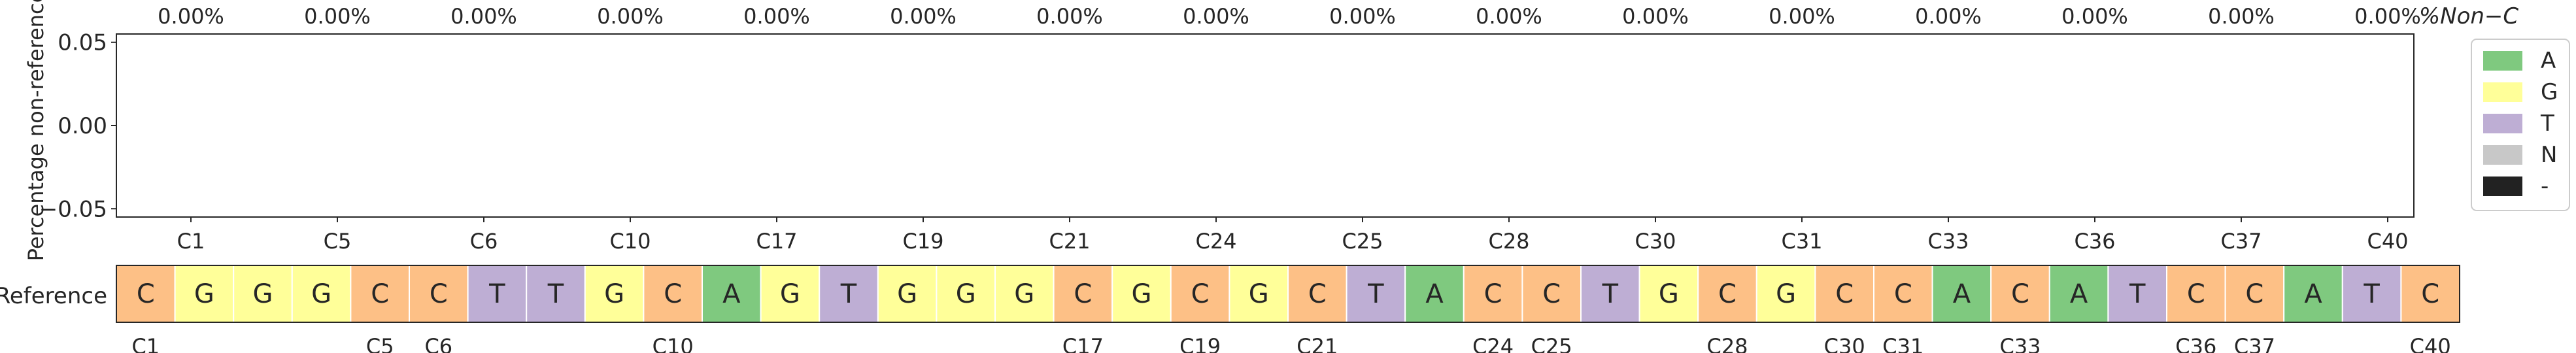 The width and height of the screenshot is (2576, 353). Describe the element at coordinates (2241, 241) in the screenshot. I see `x-tick-label: C37` at that location.